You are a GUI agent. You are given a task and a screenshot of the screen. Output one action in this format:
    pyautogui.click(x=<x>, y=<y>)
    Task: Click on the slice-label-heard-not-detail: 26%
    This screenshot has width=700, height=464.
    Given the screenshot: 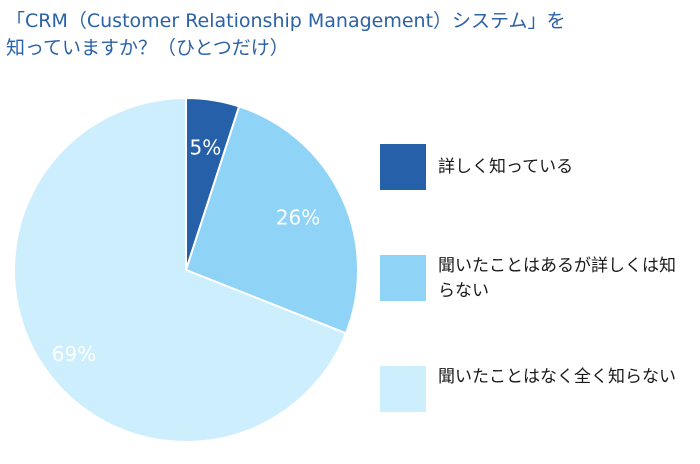 What is the action you would take?
    pyautogui.click(x=298, y=217)
    